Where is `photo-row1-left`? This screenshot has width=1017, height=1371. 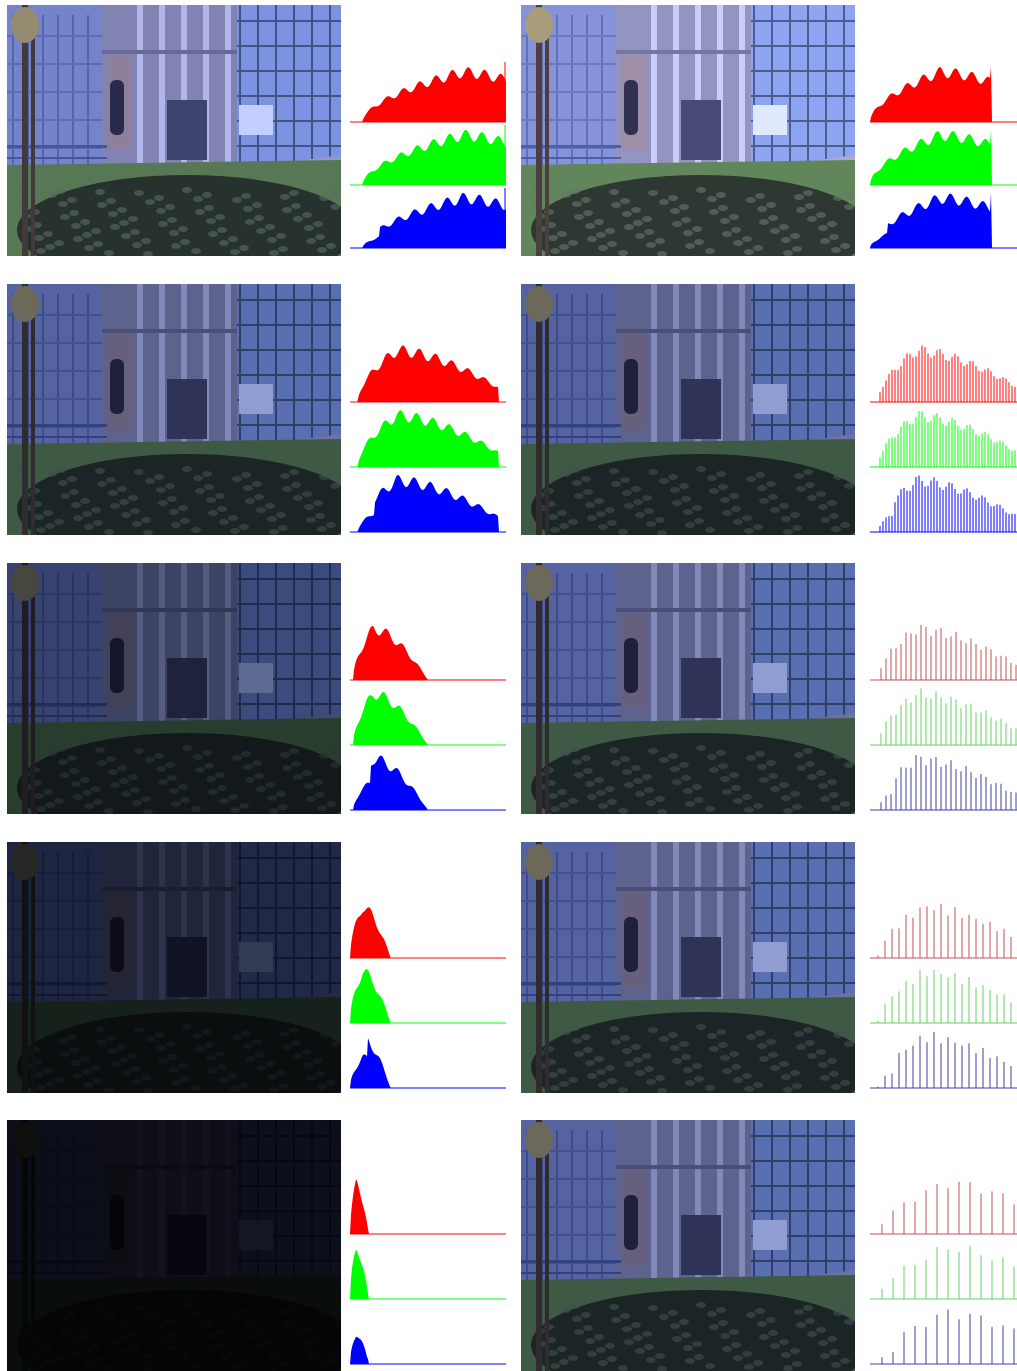
photo-row1-left is located at coordinates (174, 130).